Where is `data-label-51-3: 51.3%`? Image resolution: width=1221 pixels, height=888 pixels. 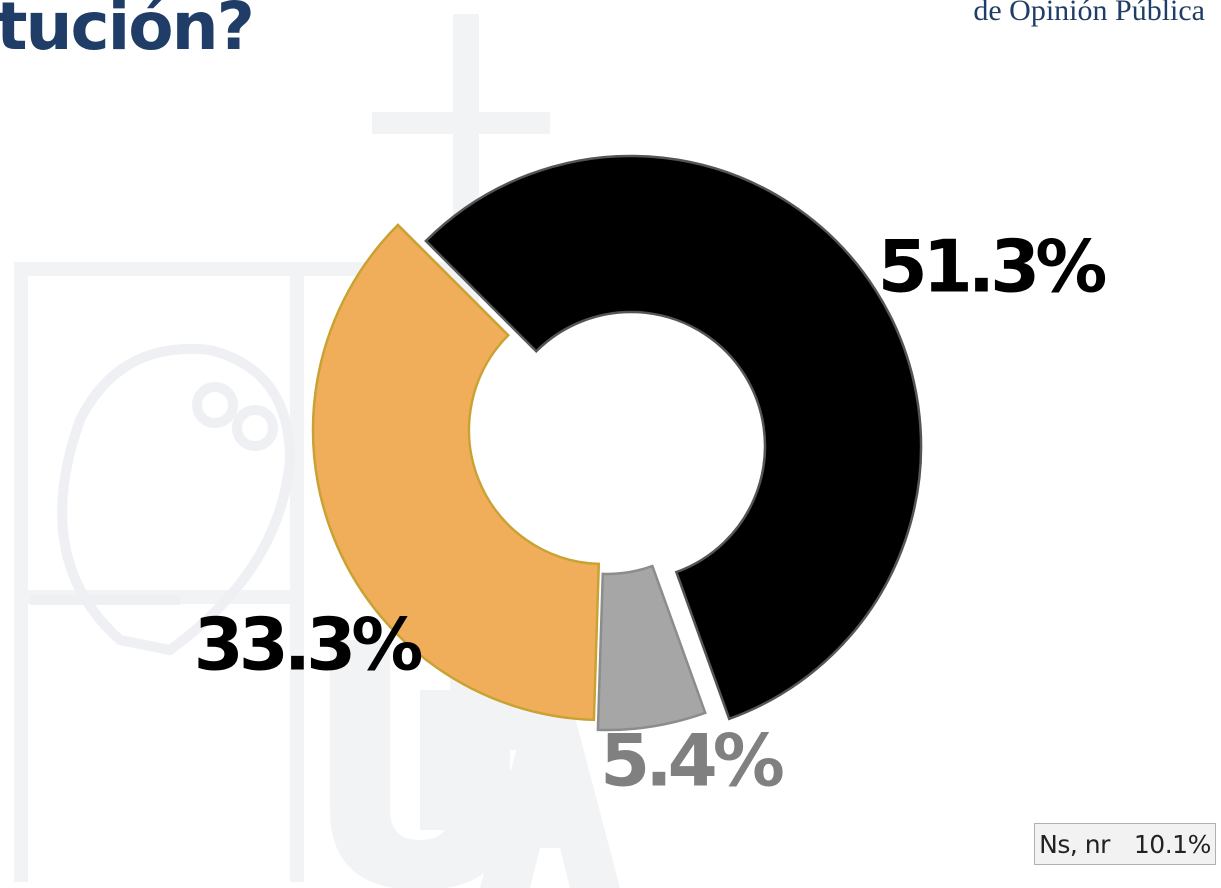 data-label-51-3: 51.3% is located at coordinates (992, 267).